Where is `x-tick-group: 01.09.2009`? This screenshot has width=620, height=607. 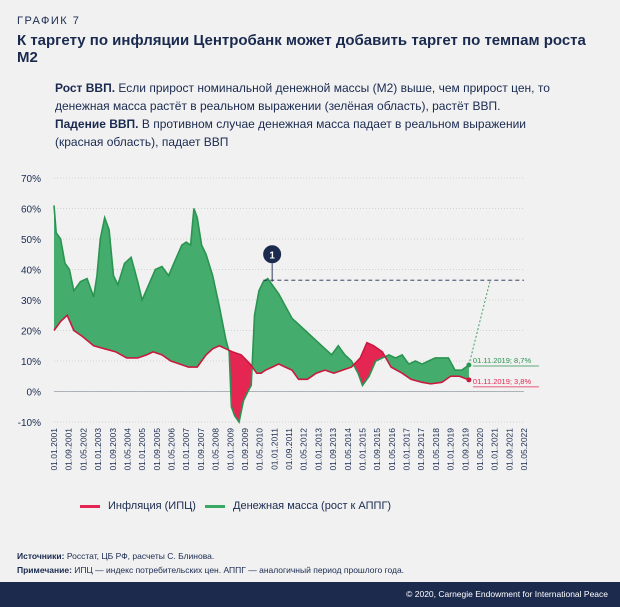
x-tick-group: 01.09.2009 is located at coordinates (245, 449).